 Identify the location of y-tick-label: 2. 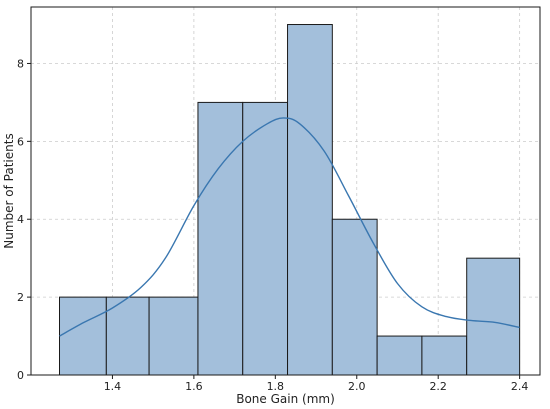
(20, 297).